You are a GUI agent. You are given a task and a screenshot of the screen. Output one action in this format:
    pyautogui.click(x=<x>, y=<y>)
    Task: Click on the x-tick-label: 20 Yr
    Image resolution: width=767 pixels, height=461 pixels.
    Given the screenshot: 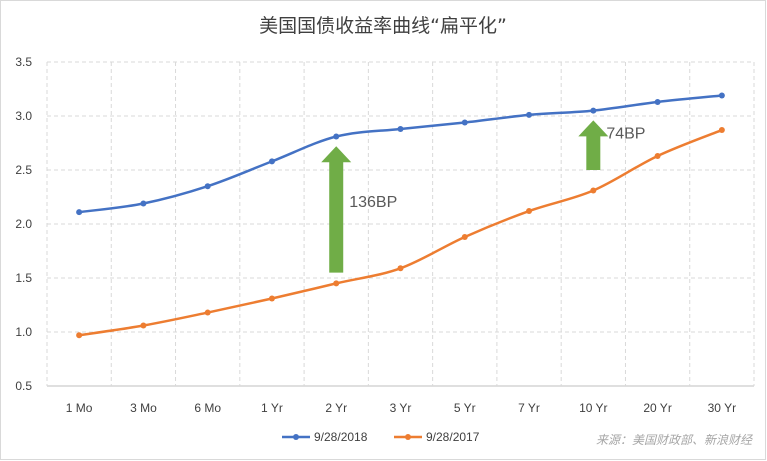 What is the action you would take?
    pyautogui.click(x=657, y=408)
    